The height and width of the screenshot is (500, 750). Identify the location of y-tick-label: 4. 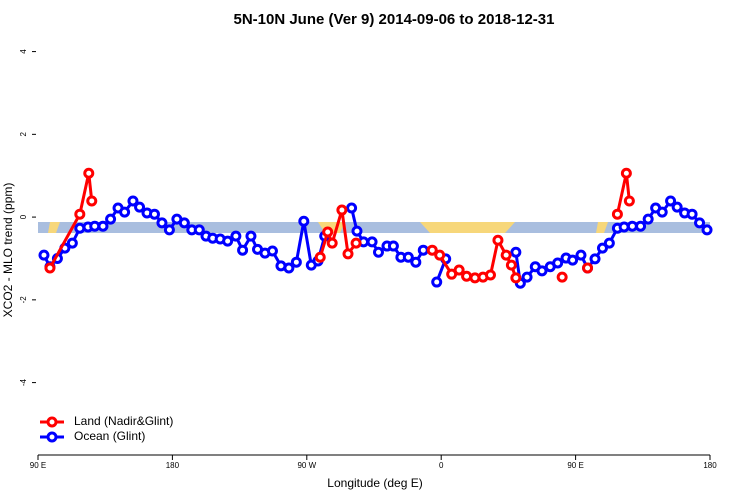
(23, 51).